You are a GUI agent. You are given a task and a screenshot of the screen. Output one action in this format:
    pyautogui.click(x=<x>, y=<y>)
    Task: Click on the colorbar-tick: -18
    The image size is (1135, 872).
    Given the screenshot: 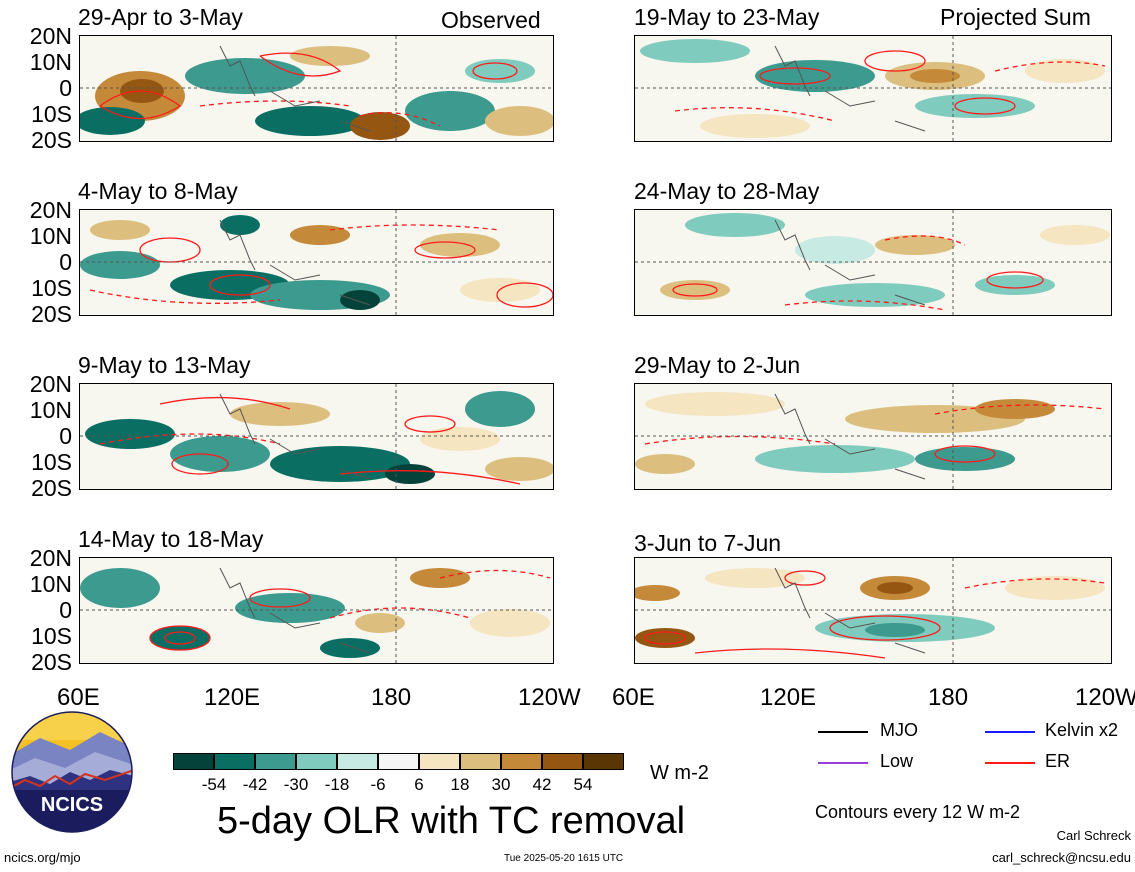 What is the action you would take?
    pyautogui.click(x=337, y=784)
    